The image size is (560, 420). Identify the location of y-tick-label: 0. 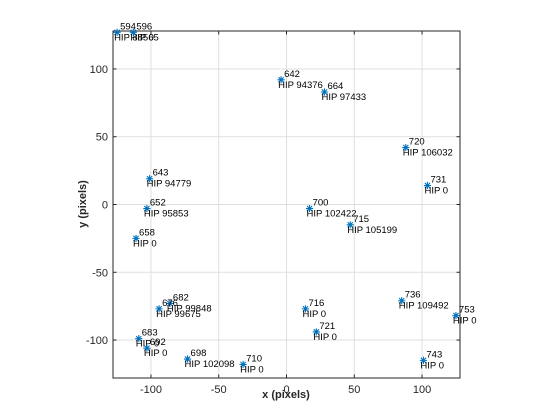
(105, 206).